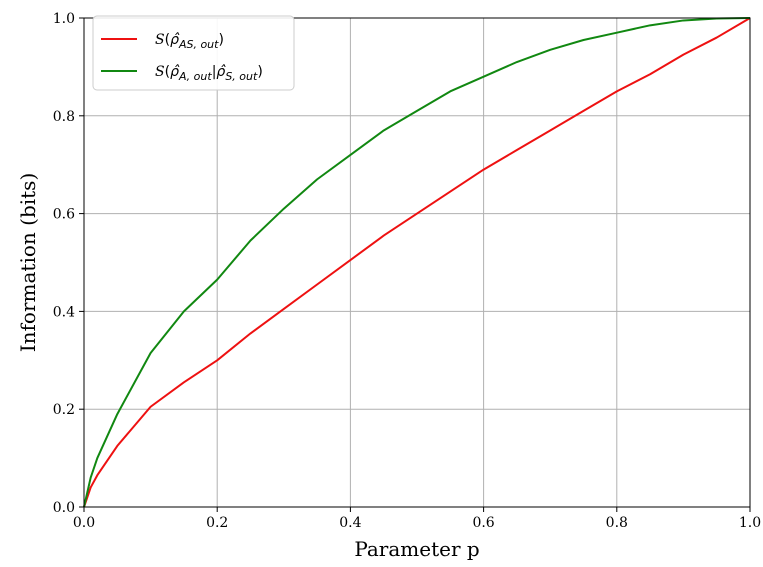 This screenshot has height=567, width=763. What do you see at coordinates (617, 523) in the screenshot?
I see `x-tick-label: 0.8` at bounding box center [617, 523].